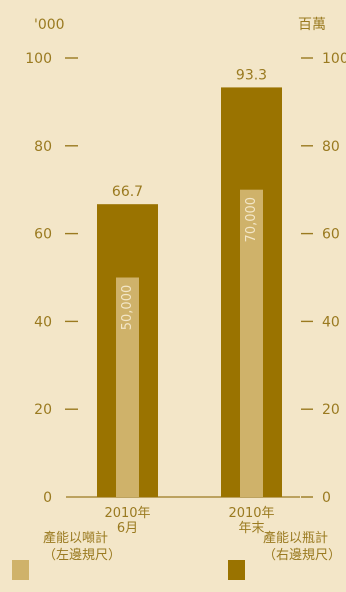  What do you see at coordinates (236, 570) in the screenshot?
I see `legend-swatch-bottles` at bounding box center [236, 570].